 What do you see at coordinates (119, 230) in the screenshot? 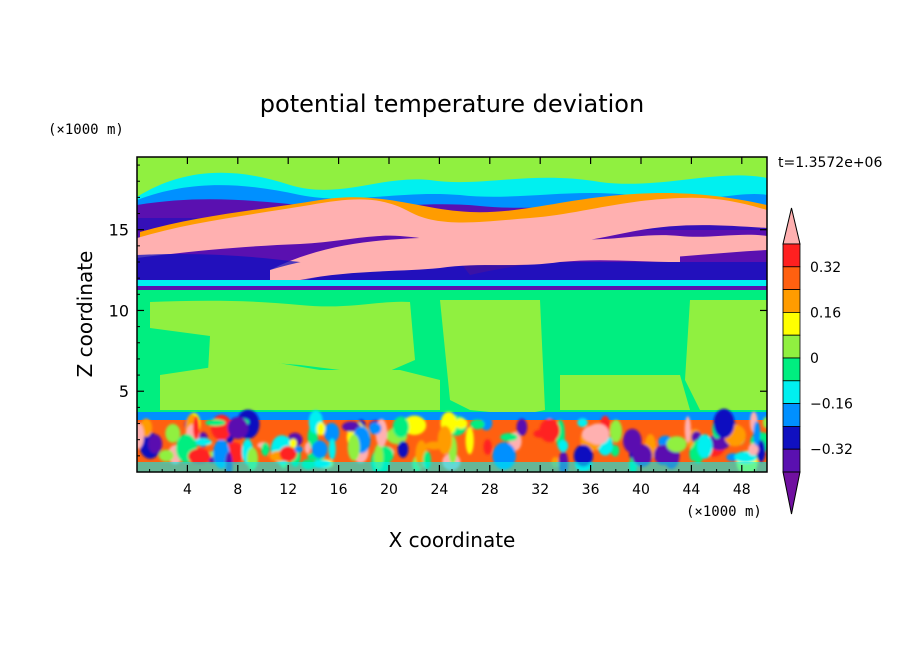
I see `y-tick-label: 15` at bounding box center [119, 230].